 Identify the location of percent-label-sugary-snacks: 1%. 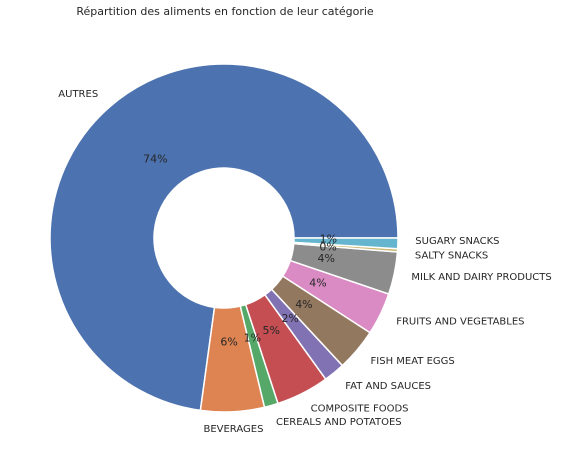
(328, 239).